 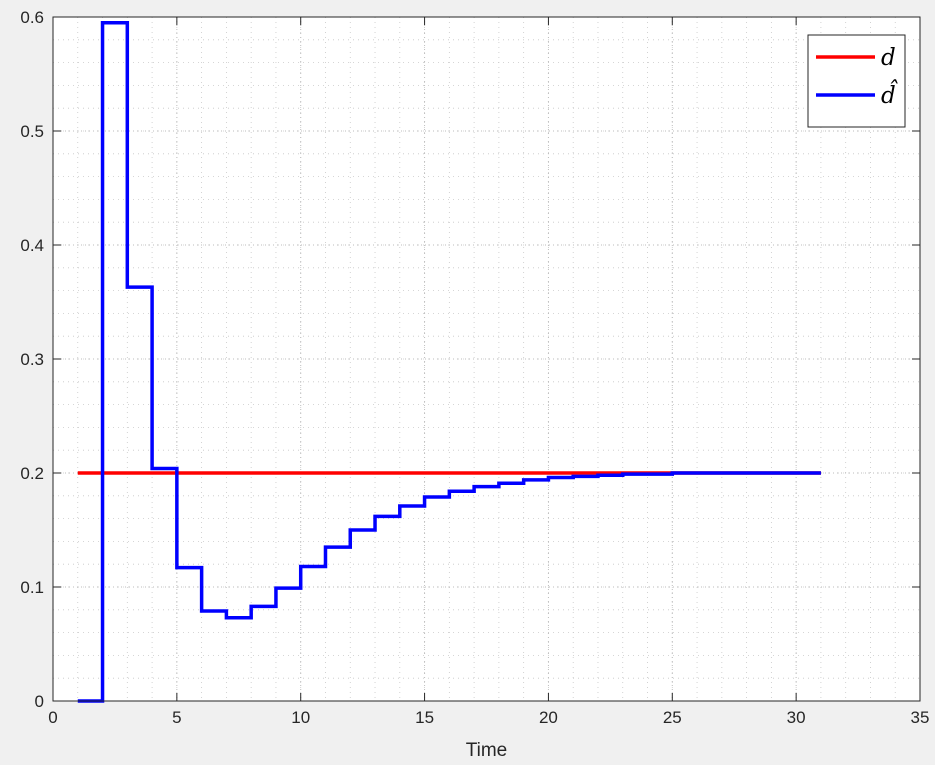 I want to click on y-tick-label: 0.4, so click(x=32, y=245).